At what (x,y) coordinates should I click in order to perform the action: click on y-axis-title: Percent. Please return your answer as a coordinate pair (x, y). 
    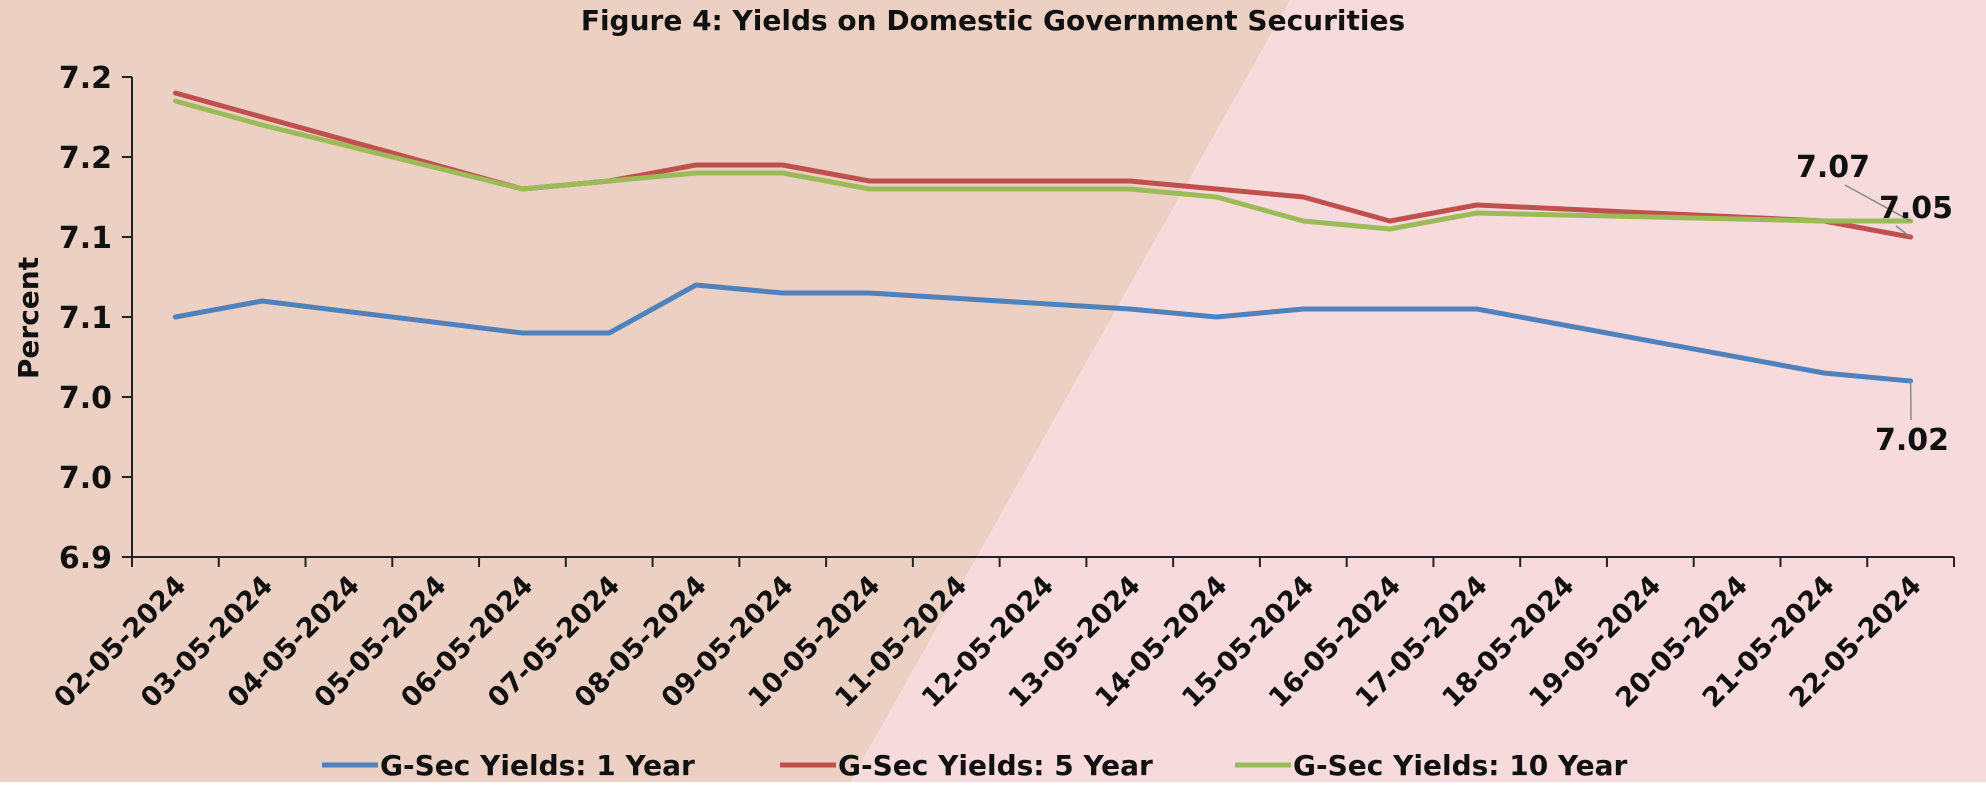
    Looking at the image, I should click on (28, 318).